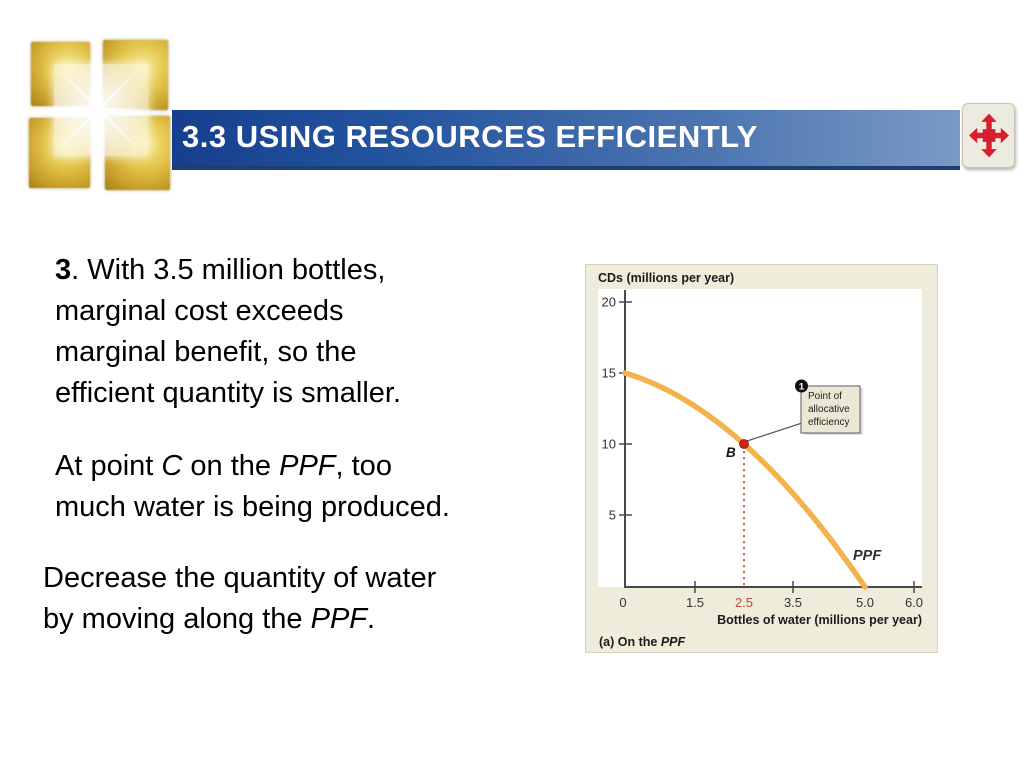 Image resolution: width=1024 pixels, height=768 pixels. Describe the element at coordinates (199, 311) in the screenshot. I see `text-line: marginal cost exceeds` at that location.